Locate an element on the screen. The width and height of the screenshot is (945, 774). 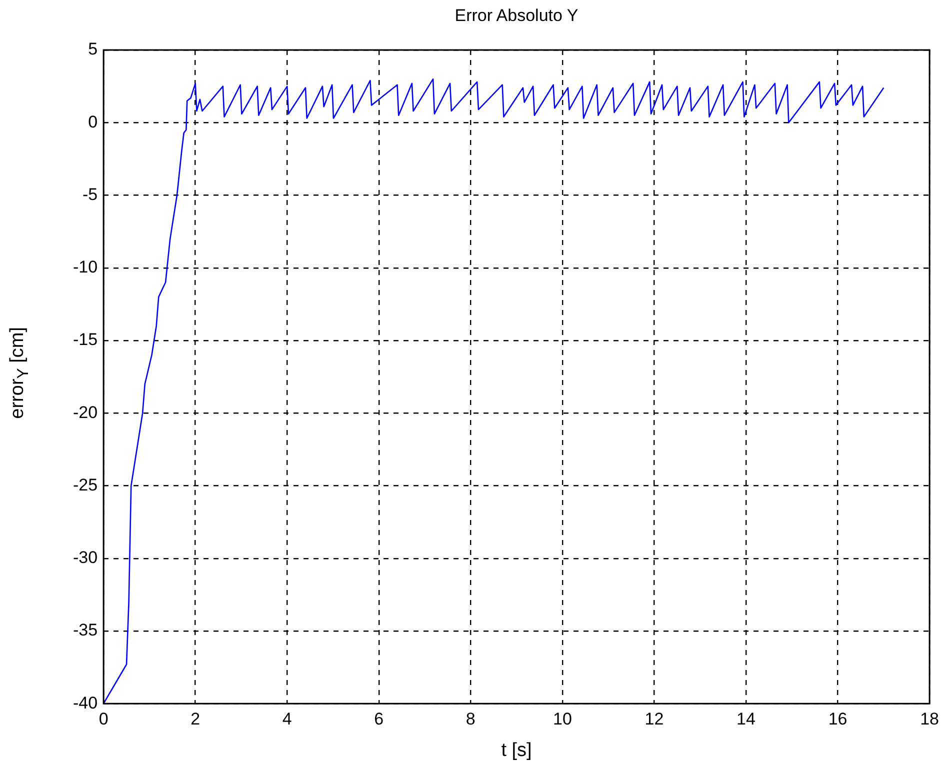
x-tick-label: 4 is located at coordinates (287, 718).